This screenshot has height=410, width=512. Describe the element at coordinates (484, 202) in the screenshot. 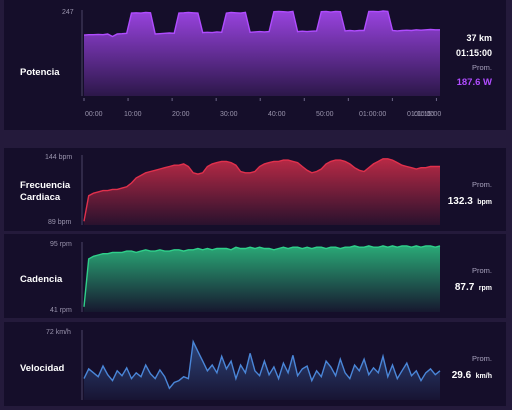

I see `hr-avg-unit: bpm` at that location.